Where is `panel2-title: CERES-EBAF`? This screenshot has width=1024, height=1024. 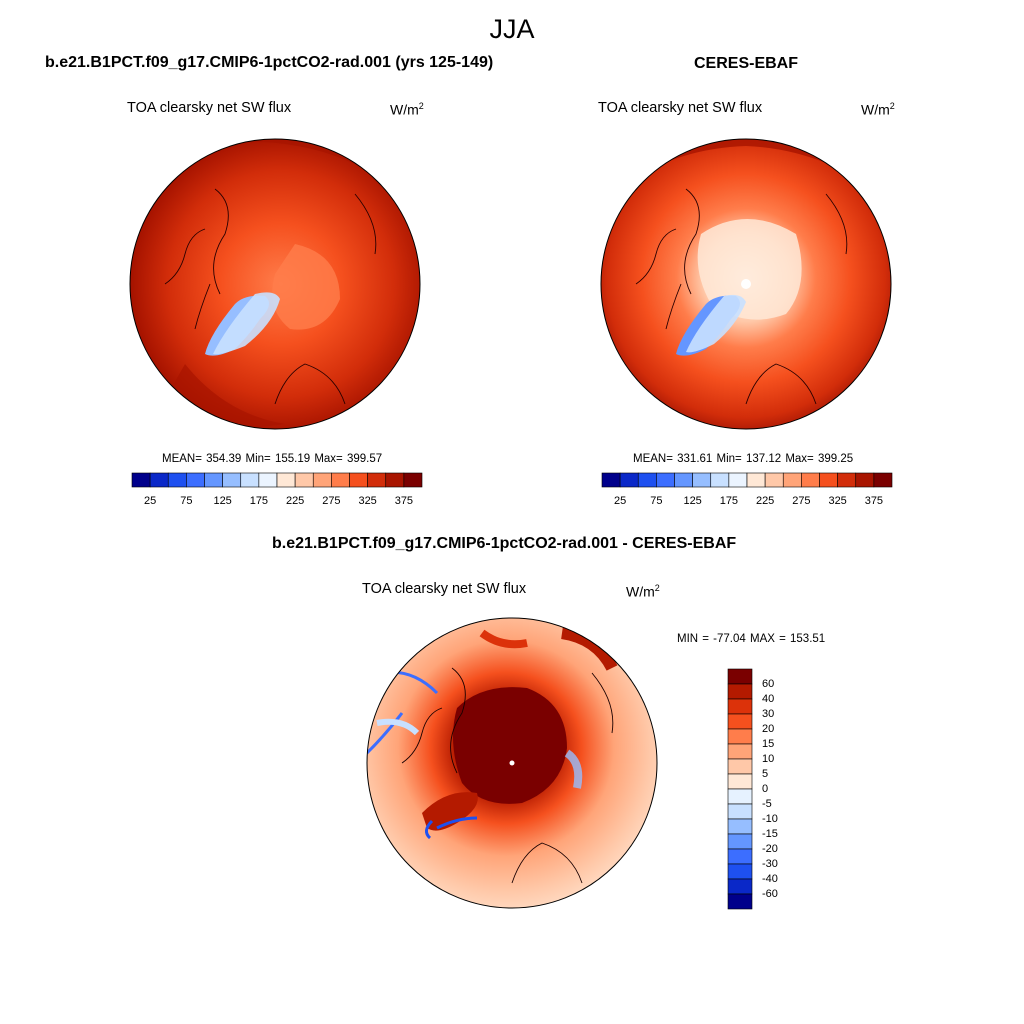 panel2-title: CERES-EBAF is located at coordinates (746, 63).